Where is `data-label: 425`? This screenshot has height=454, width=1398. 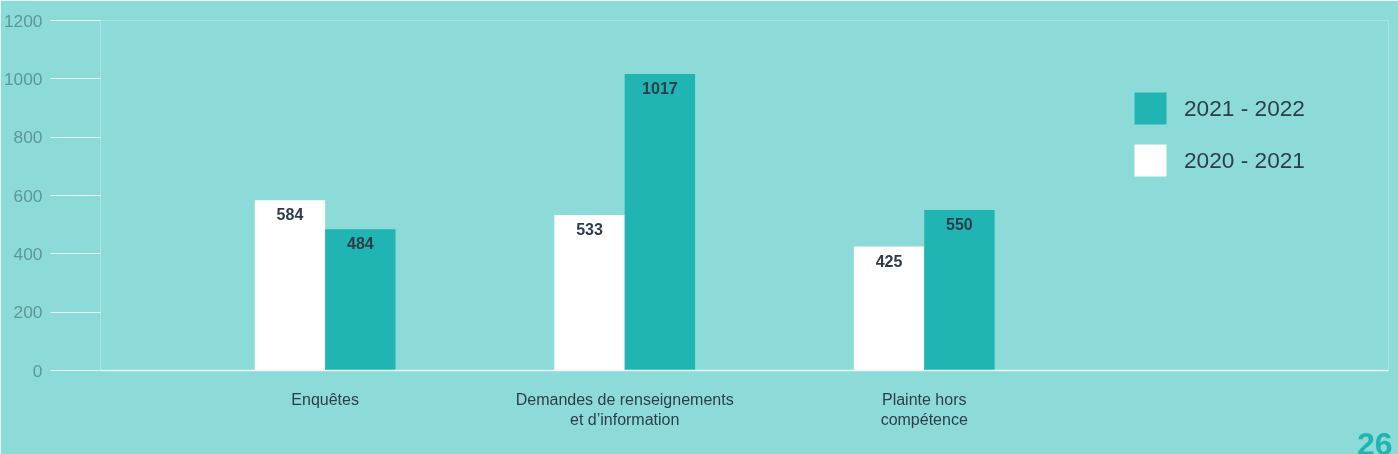 data-label: 425 is located at coordinates (889, 261).